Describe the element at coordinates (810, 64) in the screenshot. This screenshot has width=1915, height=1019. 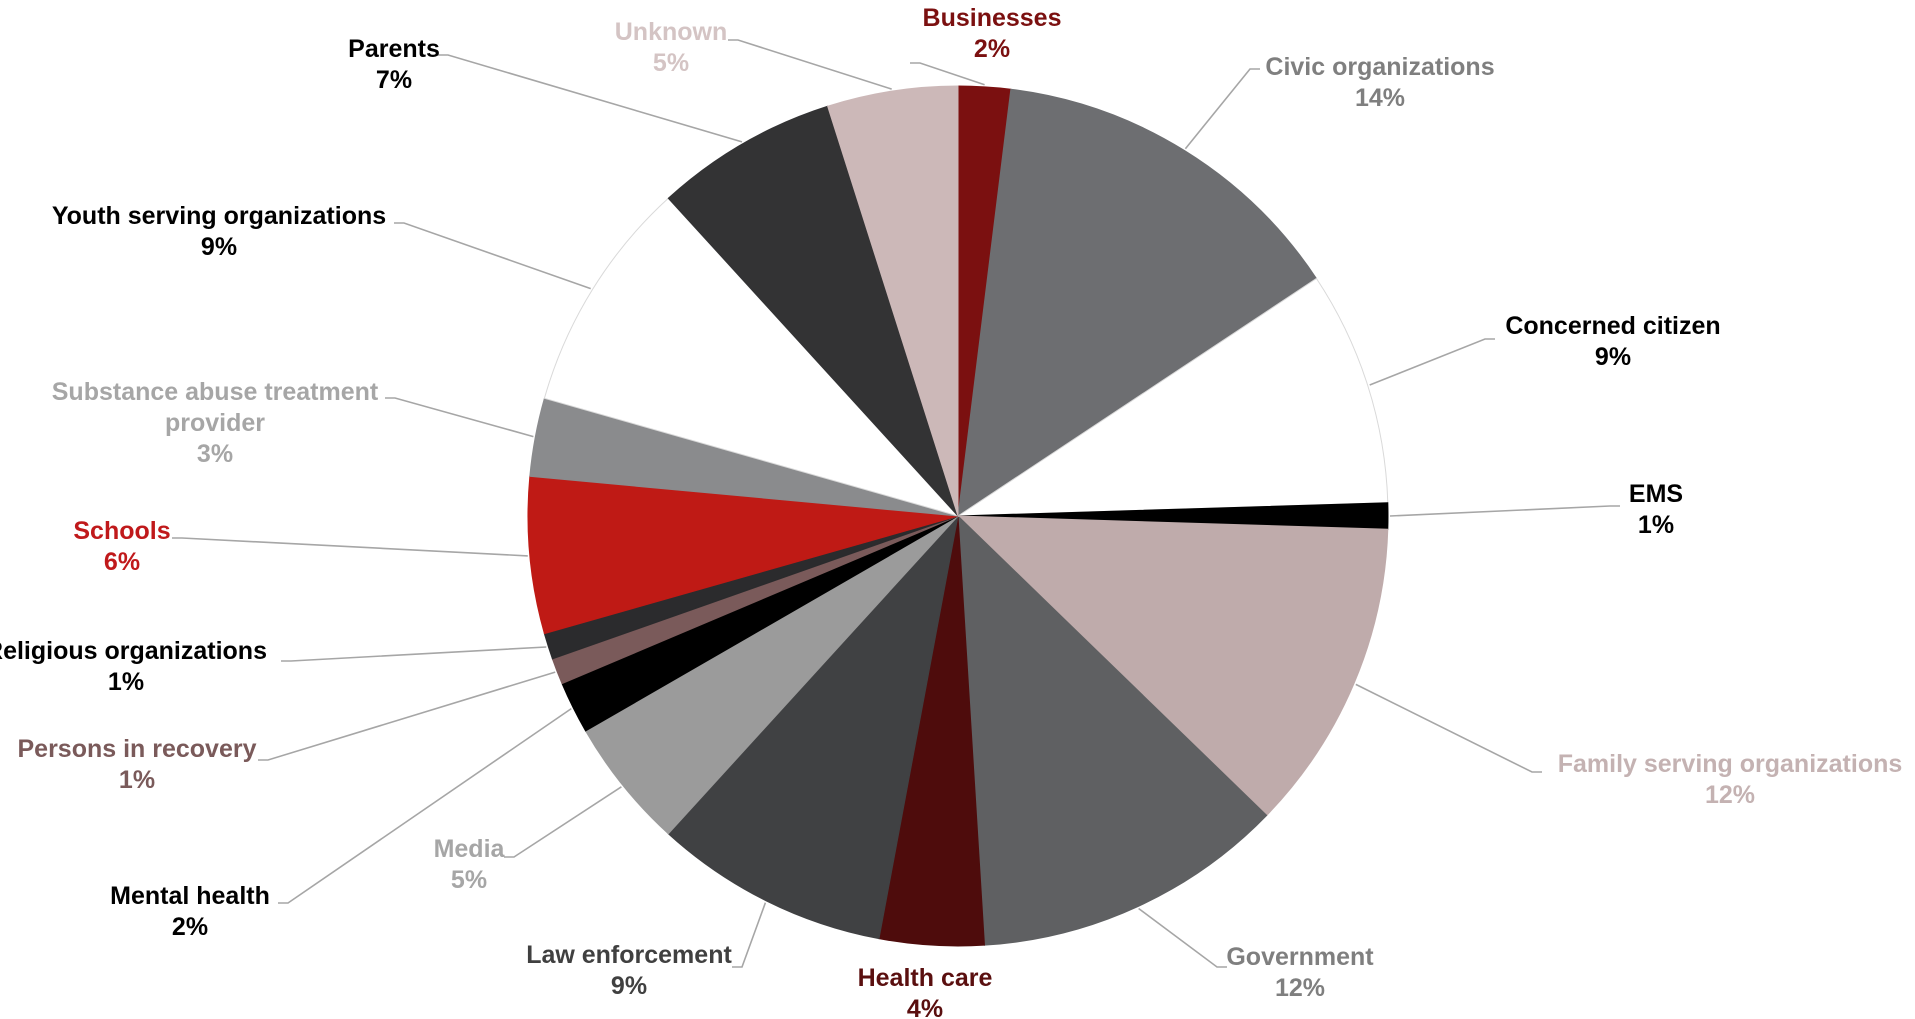
I see `leader-line-unknown` at that location.